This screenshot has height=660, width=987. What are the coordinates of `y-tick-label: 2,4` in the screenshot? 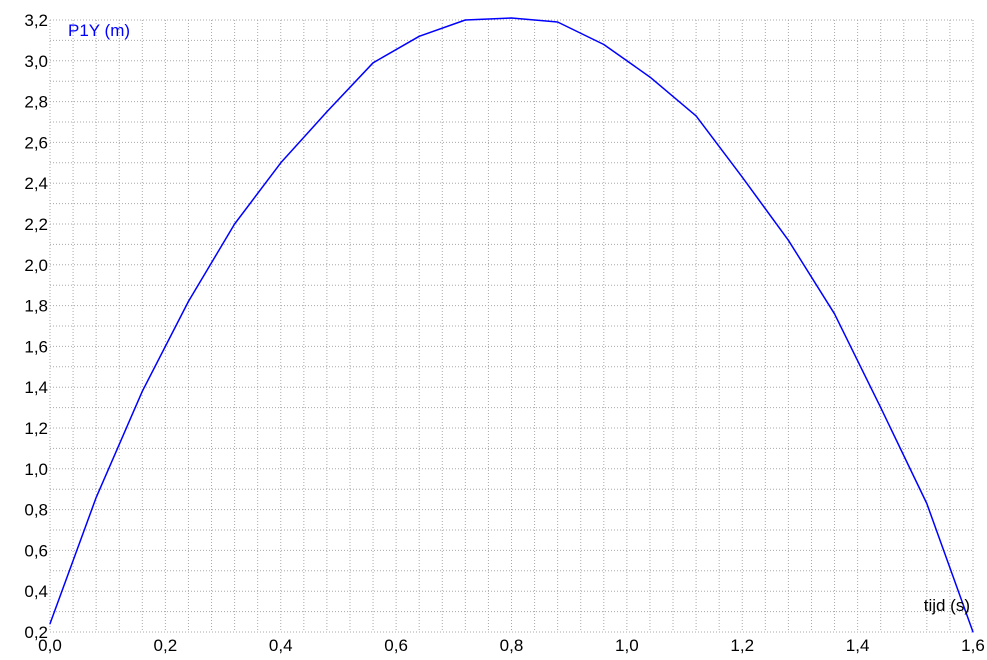 It's located at (36, 183).